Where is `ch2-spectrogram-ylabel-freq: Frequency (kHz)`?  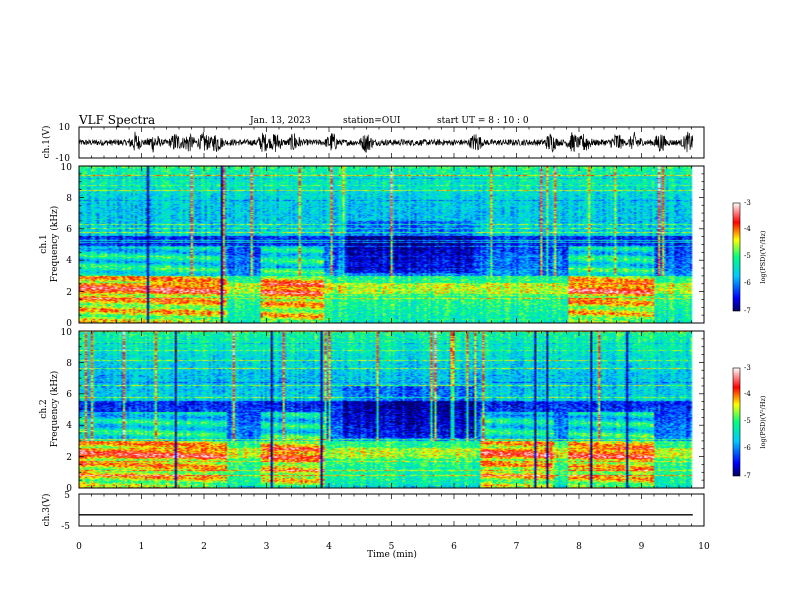 ch2-spectrogram-ylabel-freq: Frequency (kHz) is located at coordinates (54, 409).